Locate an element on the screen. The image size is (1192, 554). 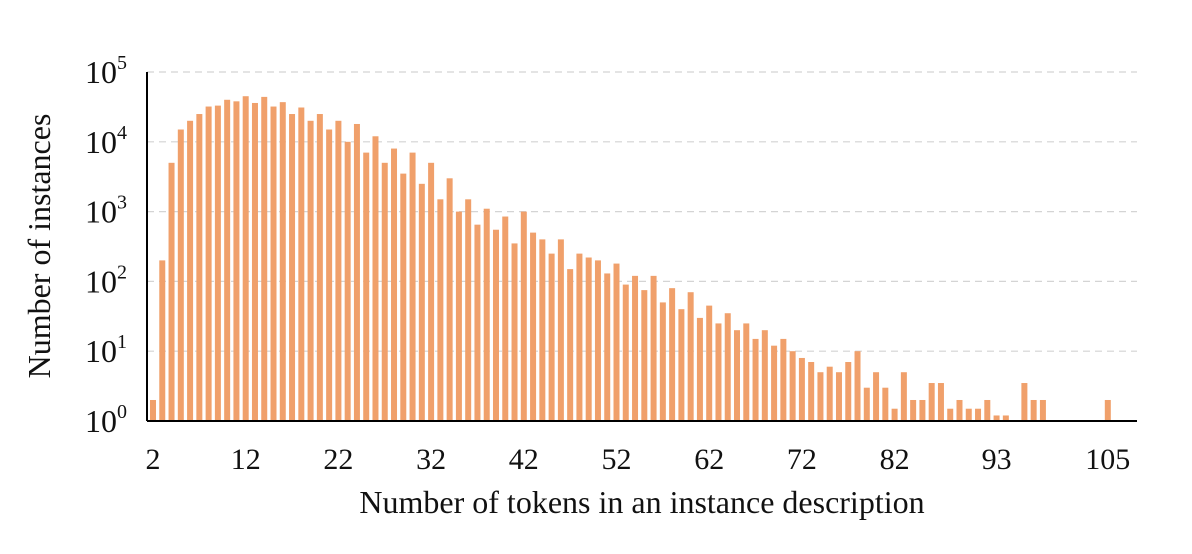
x-tick-label: 32 is located at coordinates (431, 459).